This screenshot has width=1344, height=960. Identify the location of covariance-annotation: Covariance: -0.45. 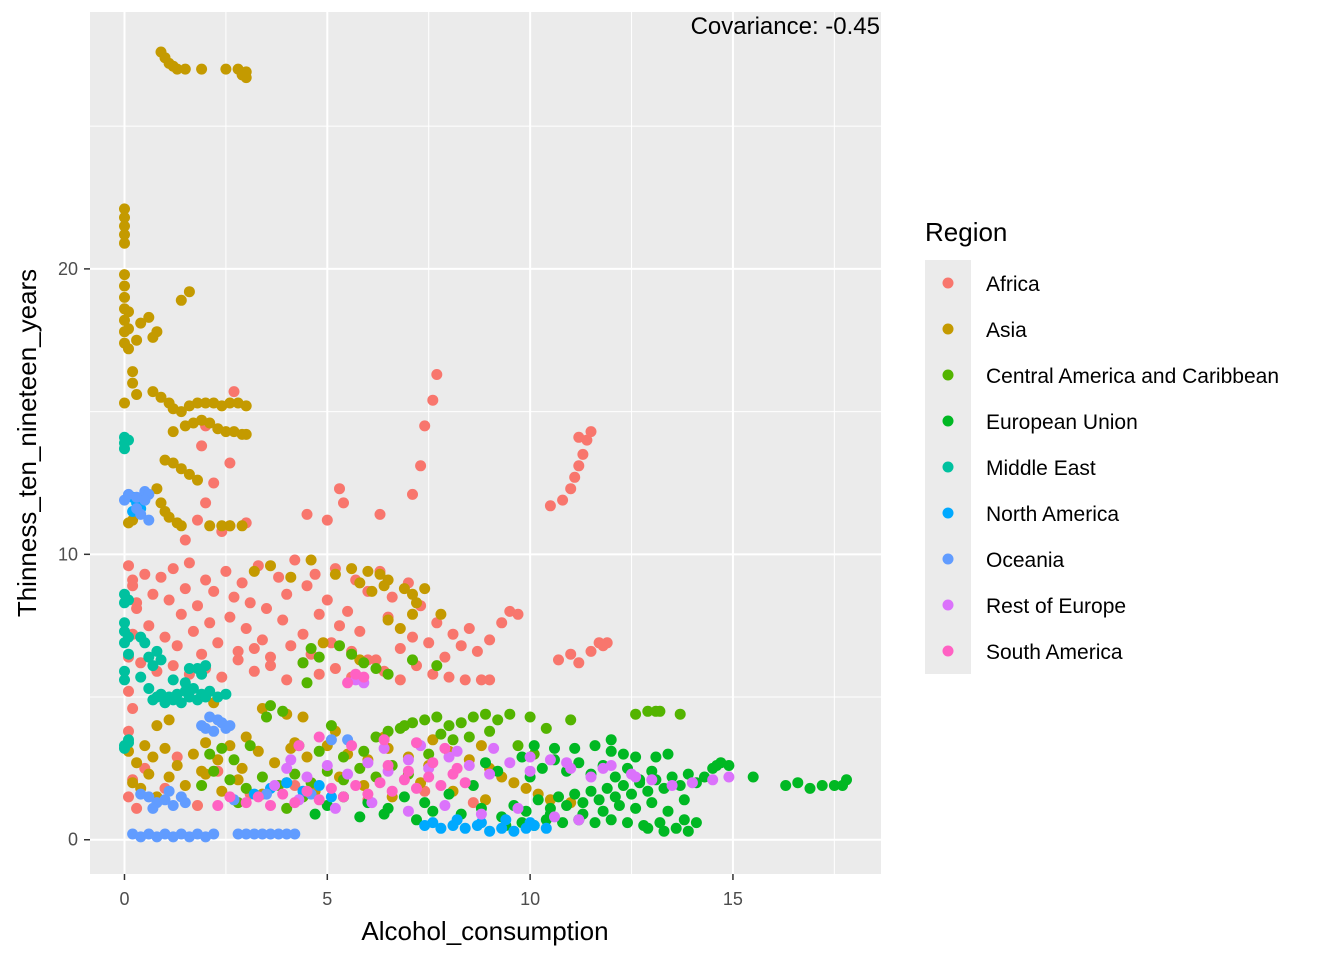
(785, 26).